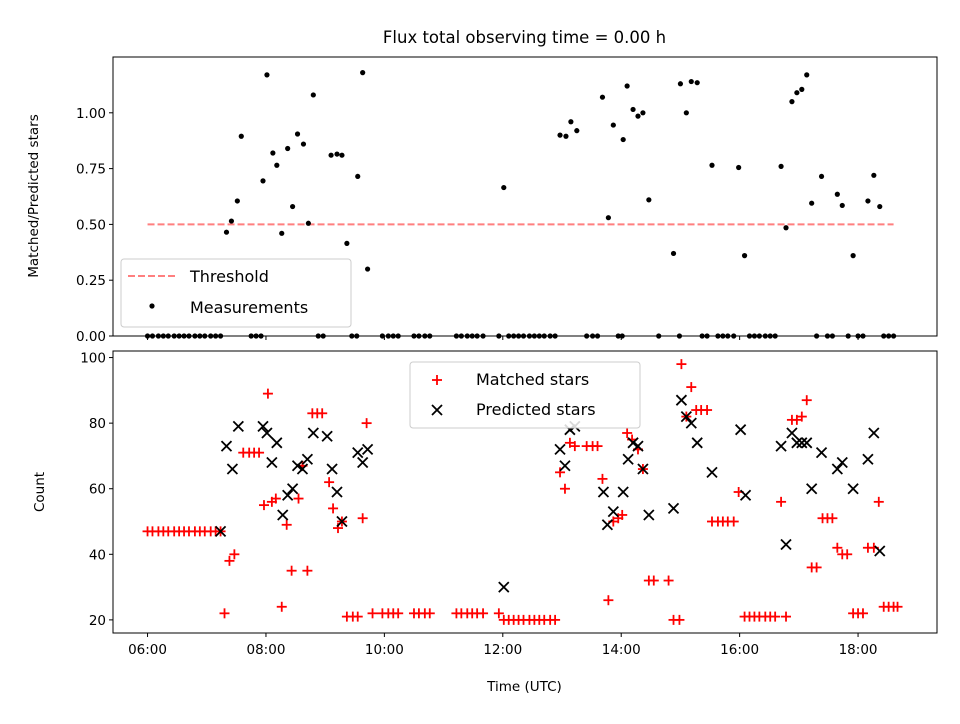  What do you see at coordinates (525, 395) in the screenshot?
I see `bottom-legend: Matched stars Predicted stars` at bounding box center [525, 395].